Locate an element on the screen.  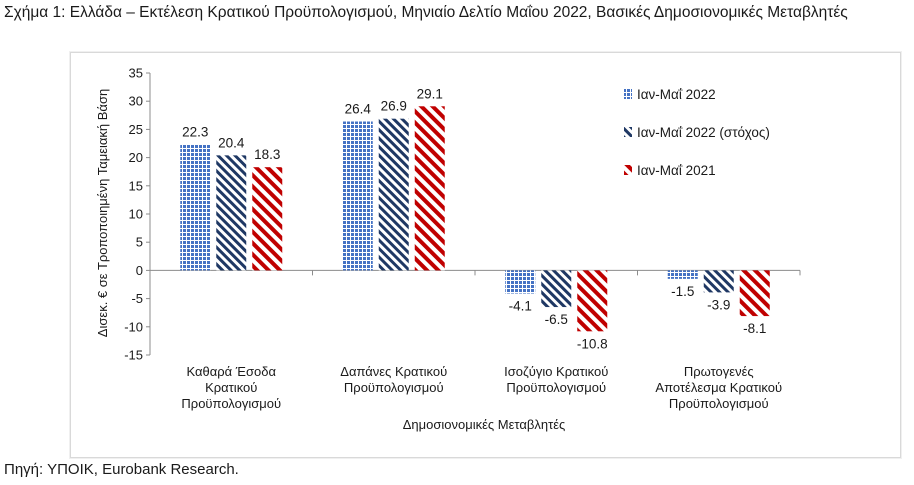
data-label: 20.4 is located at coordinates (231, 142).